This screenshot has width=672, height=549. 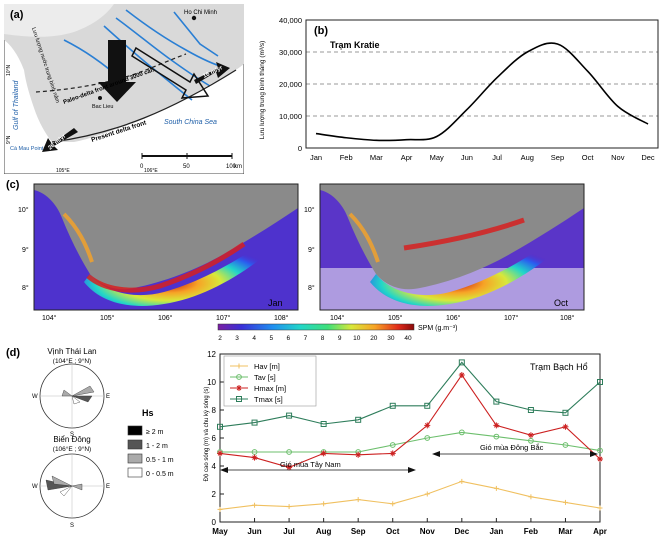 I want to click on rose2-s: S, so click(x=72, y=526).